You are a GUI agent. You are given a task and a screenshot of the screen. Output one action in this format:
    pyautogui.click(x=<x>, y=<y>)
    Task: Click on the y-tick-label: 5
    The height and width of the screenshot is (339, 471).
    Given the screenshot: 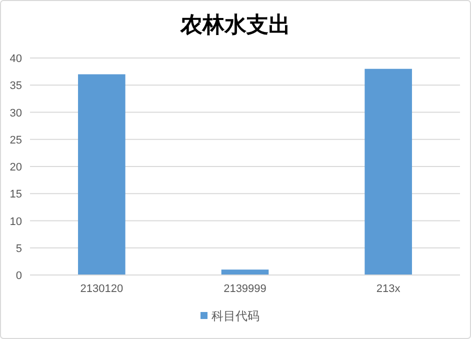 What is the action you would take?
    pyautogui.click(x=19, y=248)
    